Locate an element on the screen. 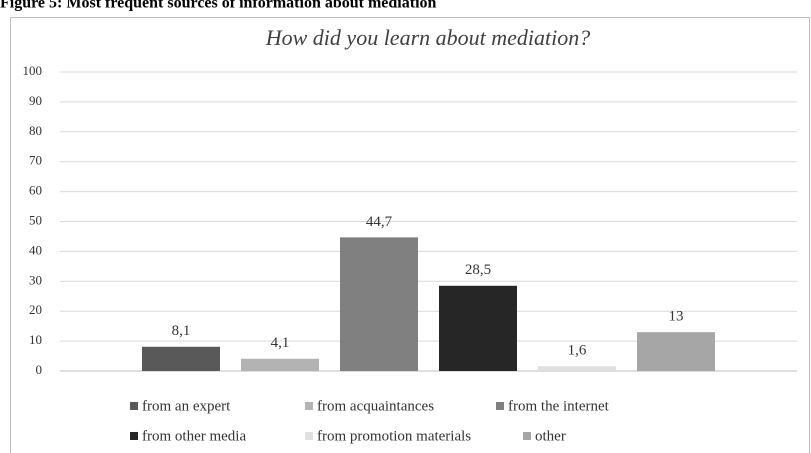  y-tick-label: 0 is located at coordinates (39, 369).